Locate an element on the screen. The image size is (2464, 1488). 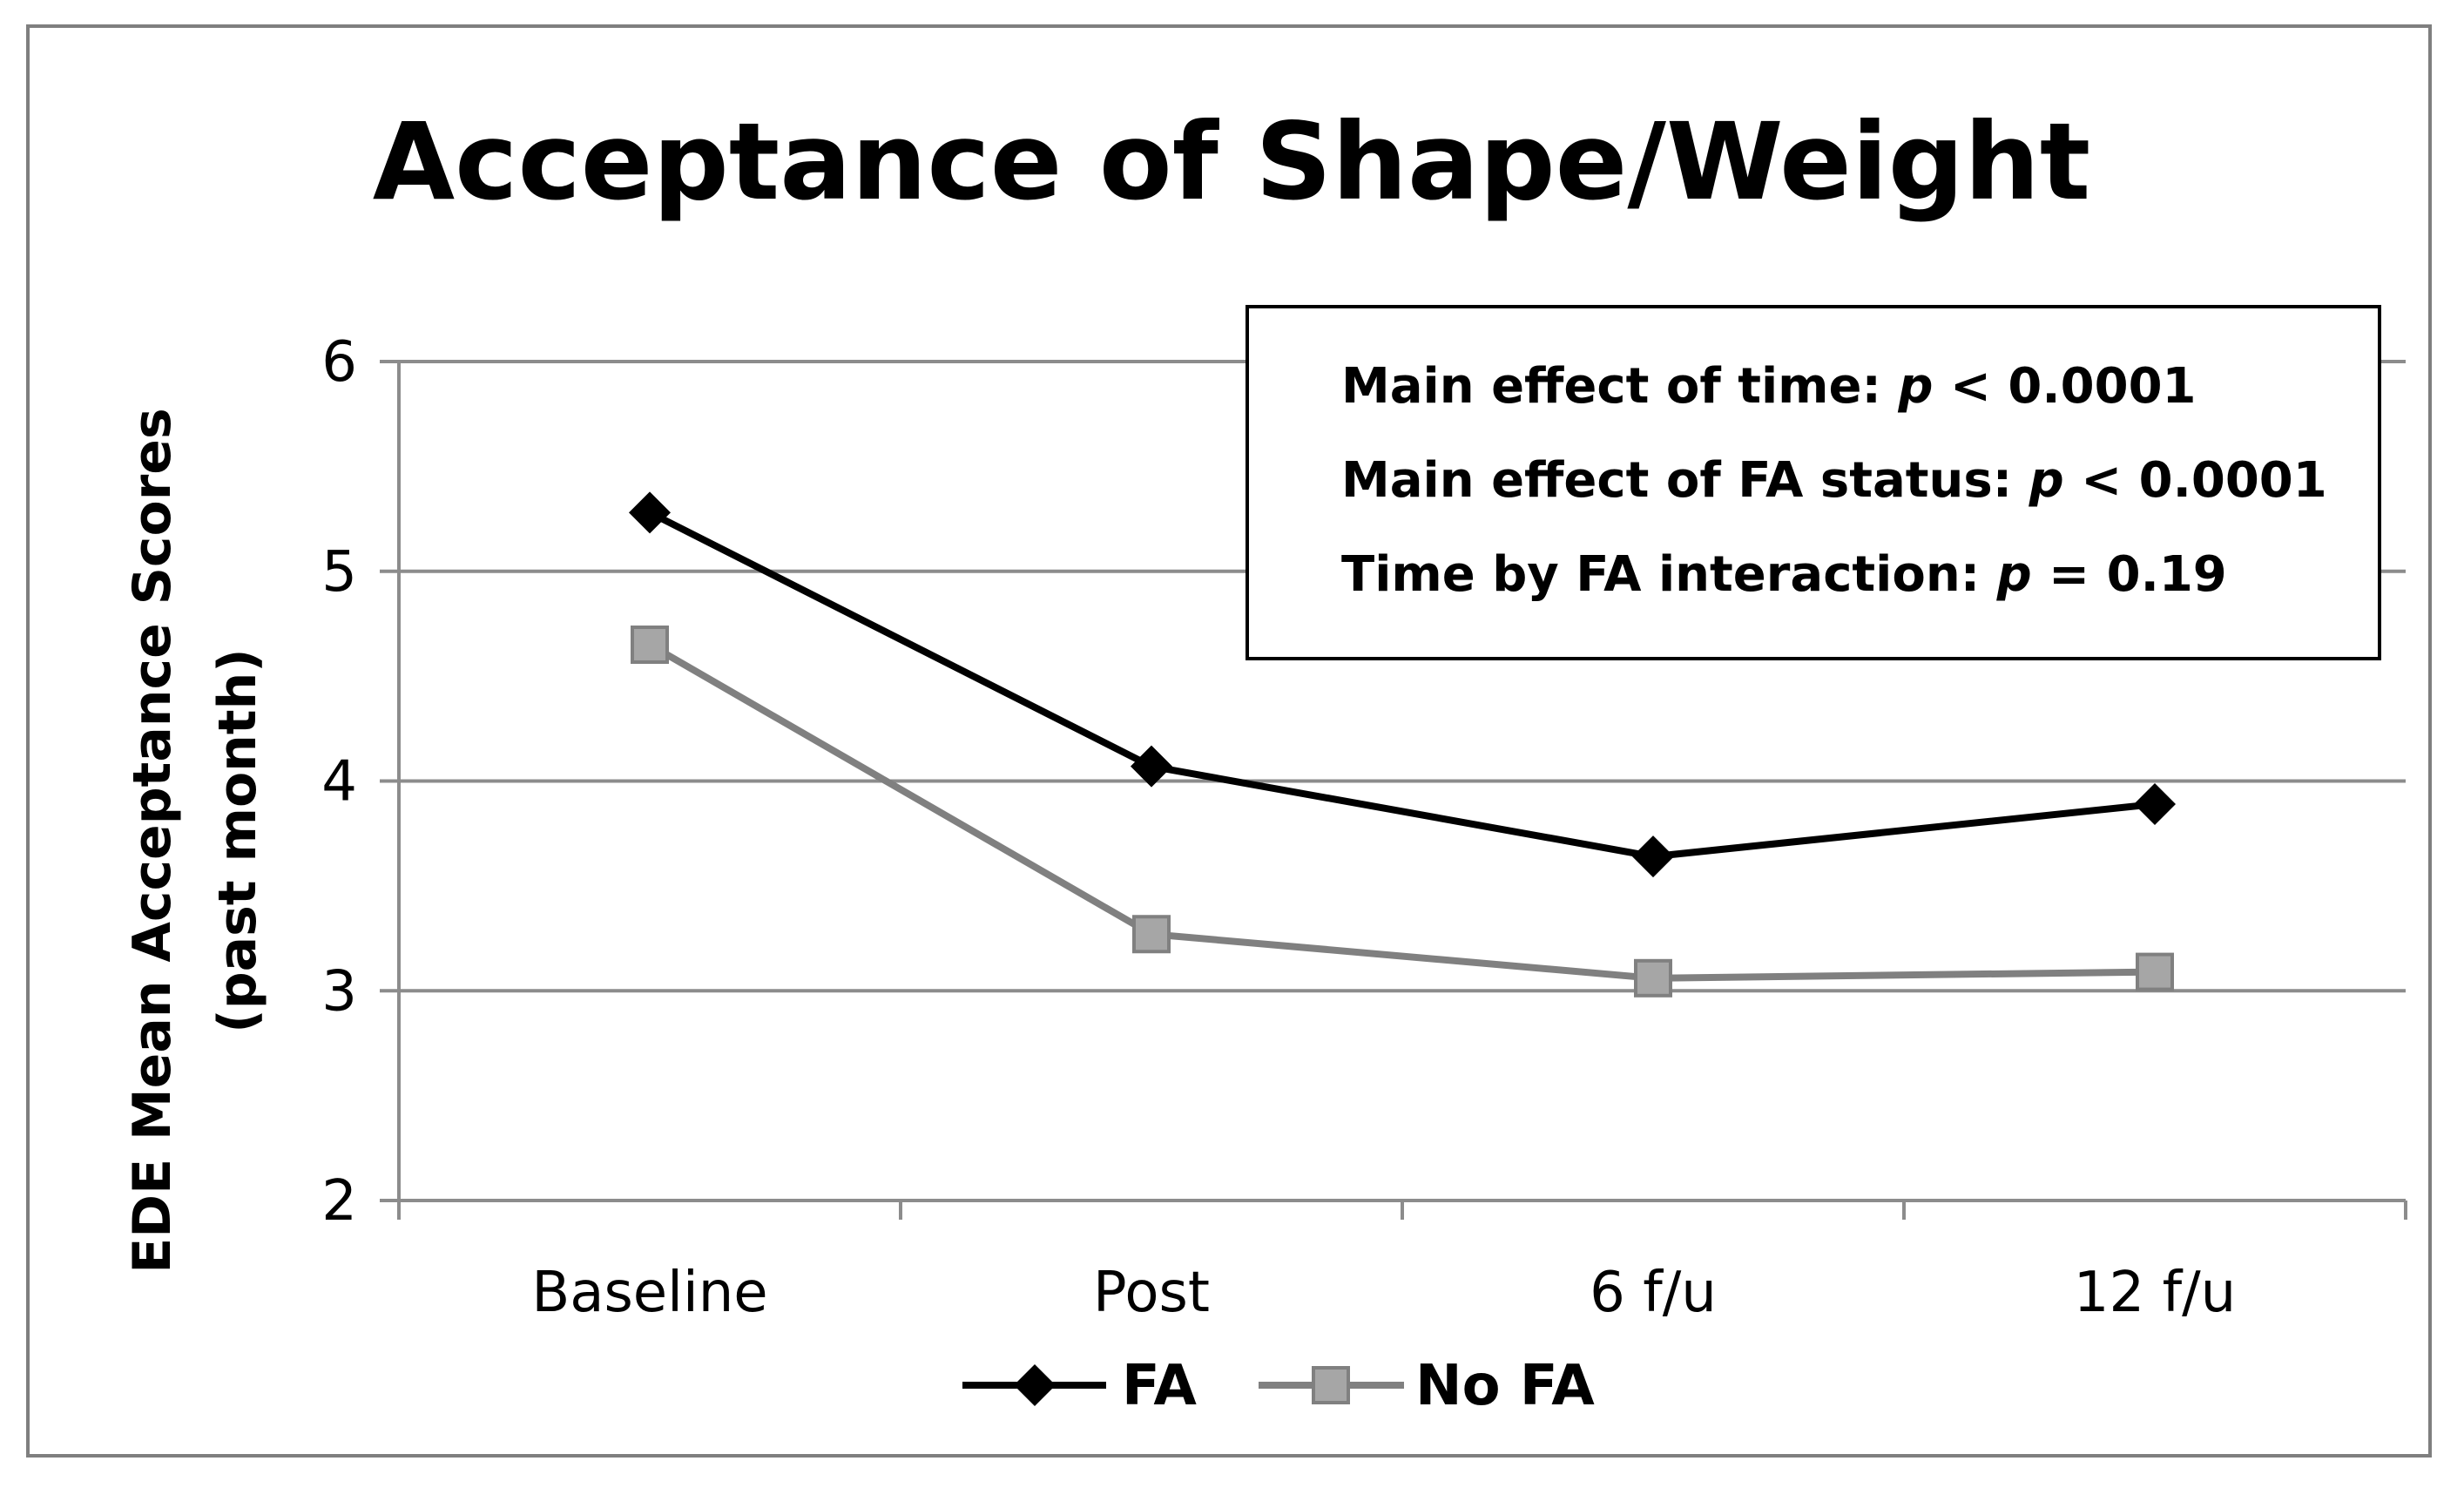
y-axis-label-group: EDE Mean Acceptance Scores is located at coordinates (152, 840).